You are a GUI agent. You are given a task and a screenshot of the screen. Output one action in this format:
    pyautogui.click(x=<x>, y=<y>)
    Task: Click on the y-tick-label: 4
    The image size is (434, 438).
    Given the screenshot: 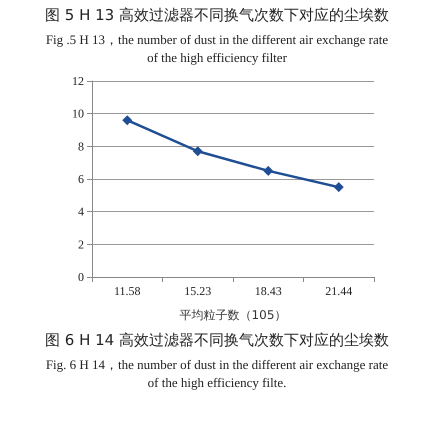 What is the action you would take?
    pyautogui.click(x=81, y=211)
    